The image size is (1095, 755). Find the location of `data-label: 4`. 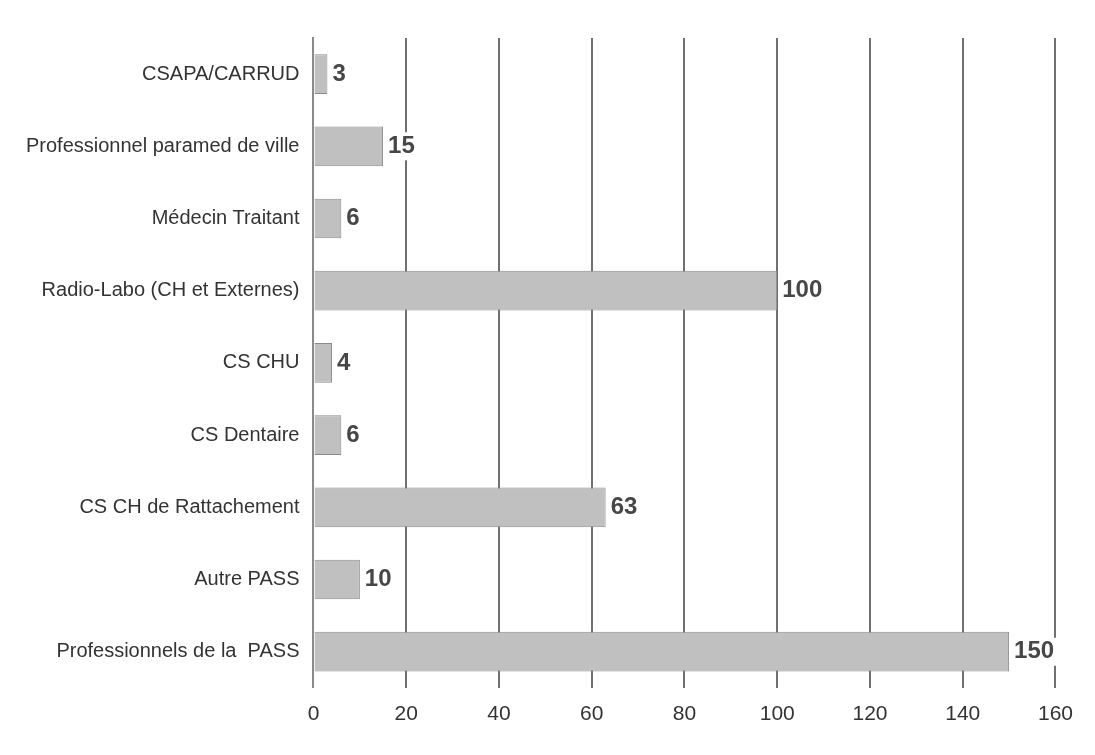

data-label: 4 is located at coordinates (344, 361).